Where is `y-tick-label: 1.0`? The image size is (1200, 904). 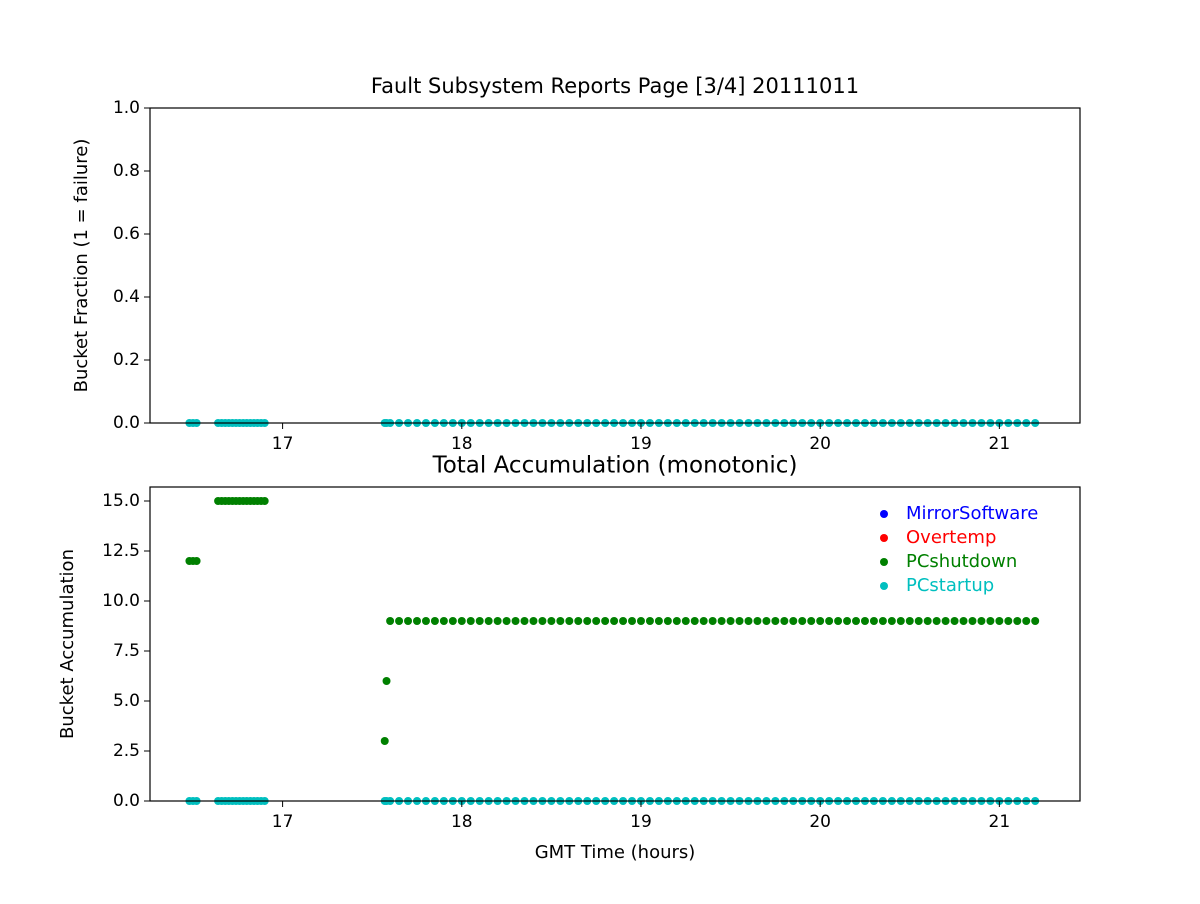
y-tick-label: 1.0 is located at coordinates (126, 108).